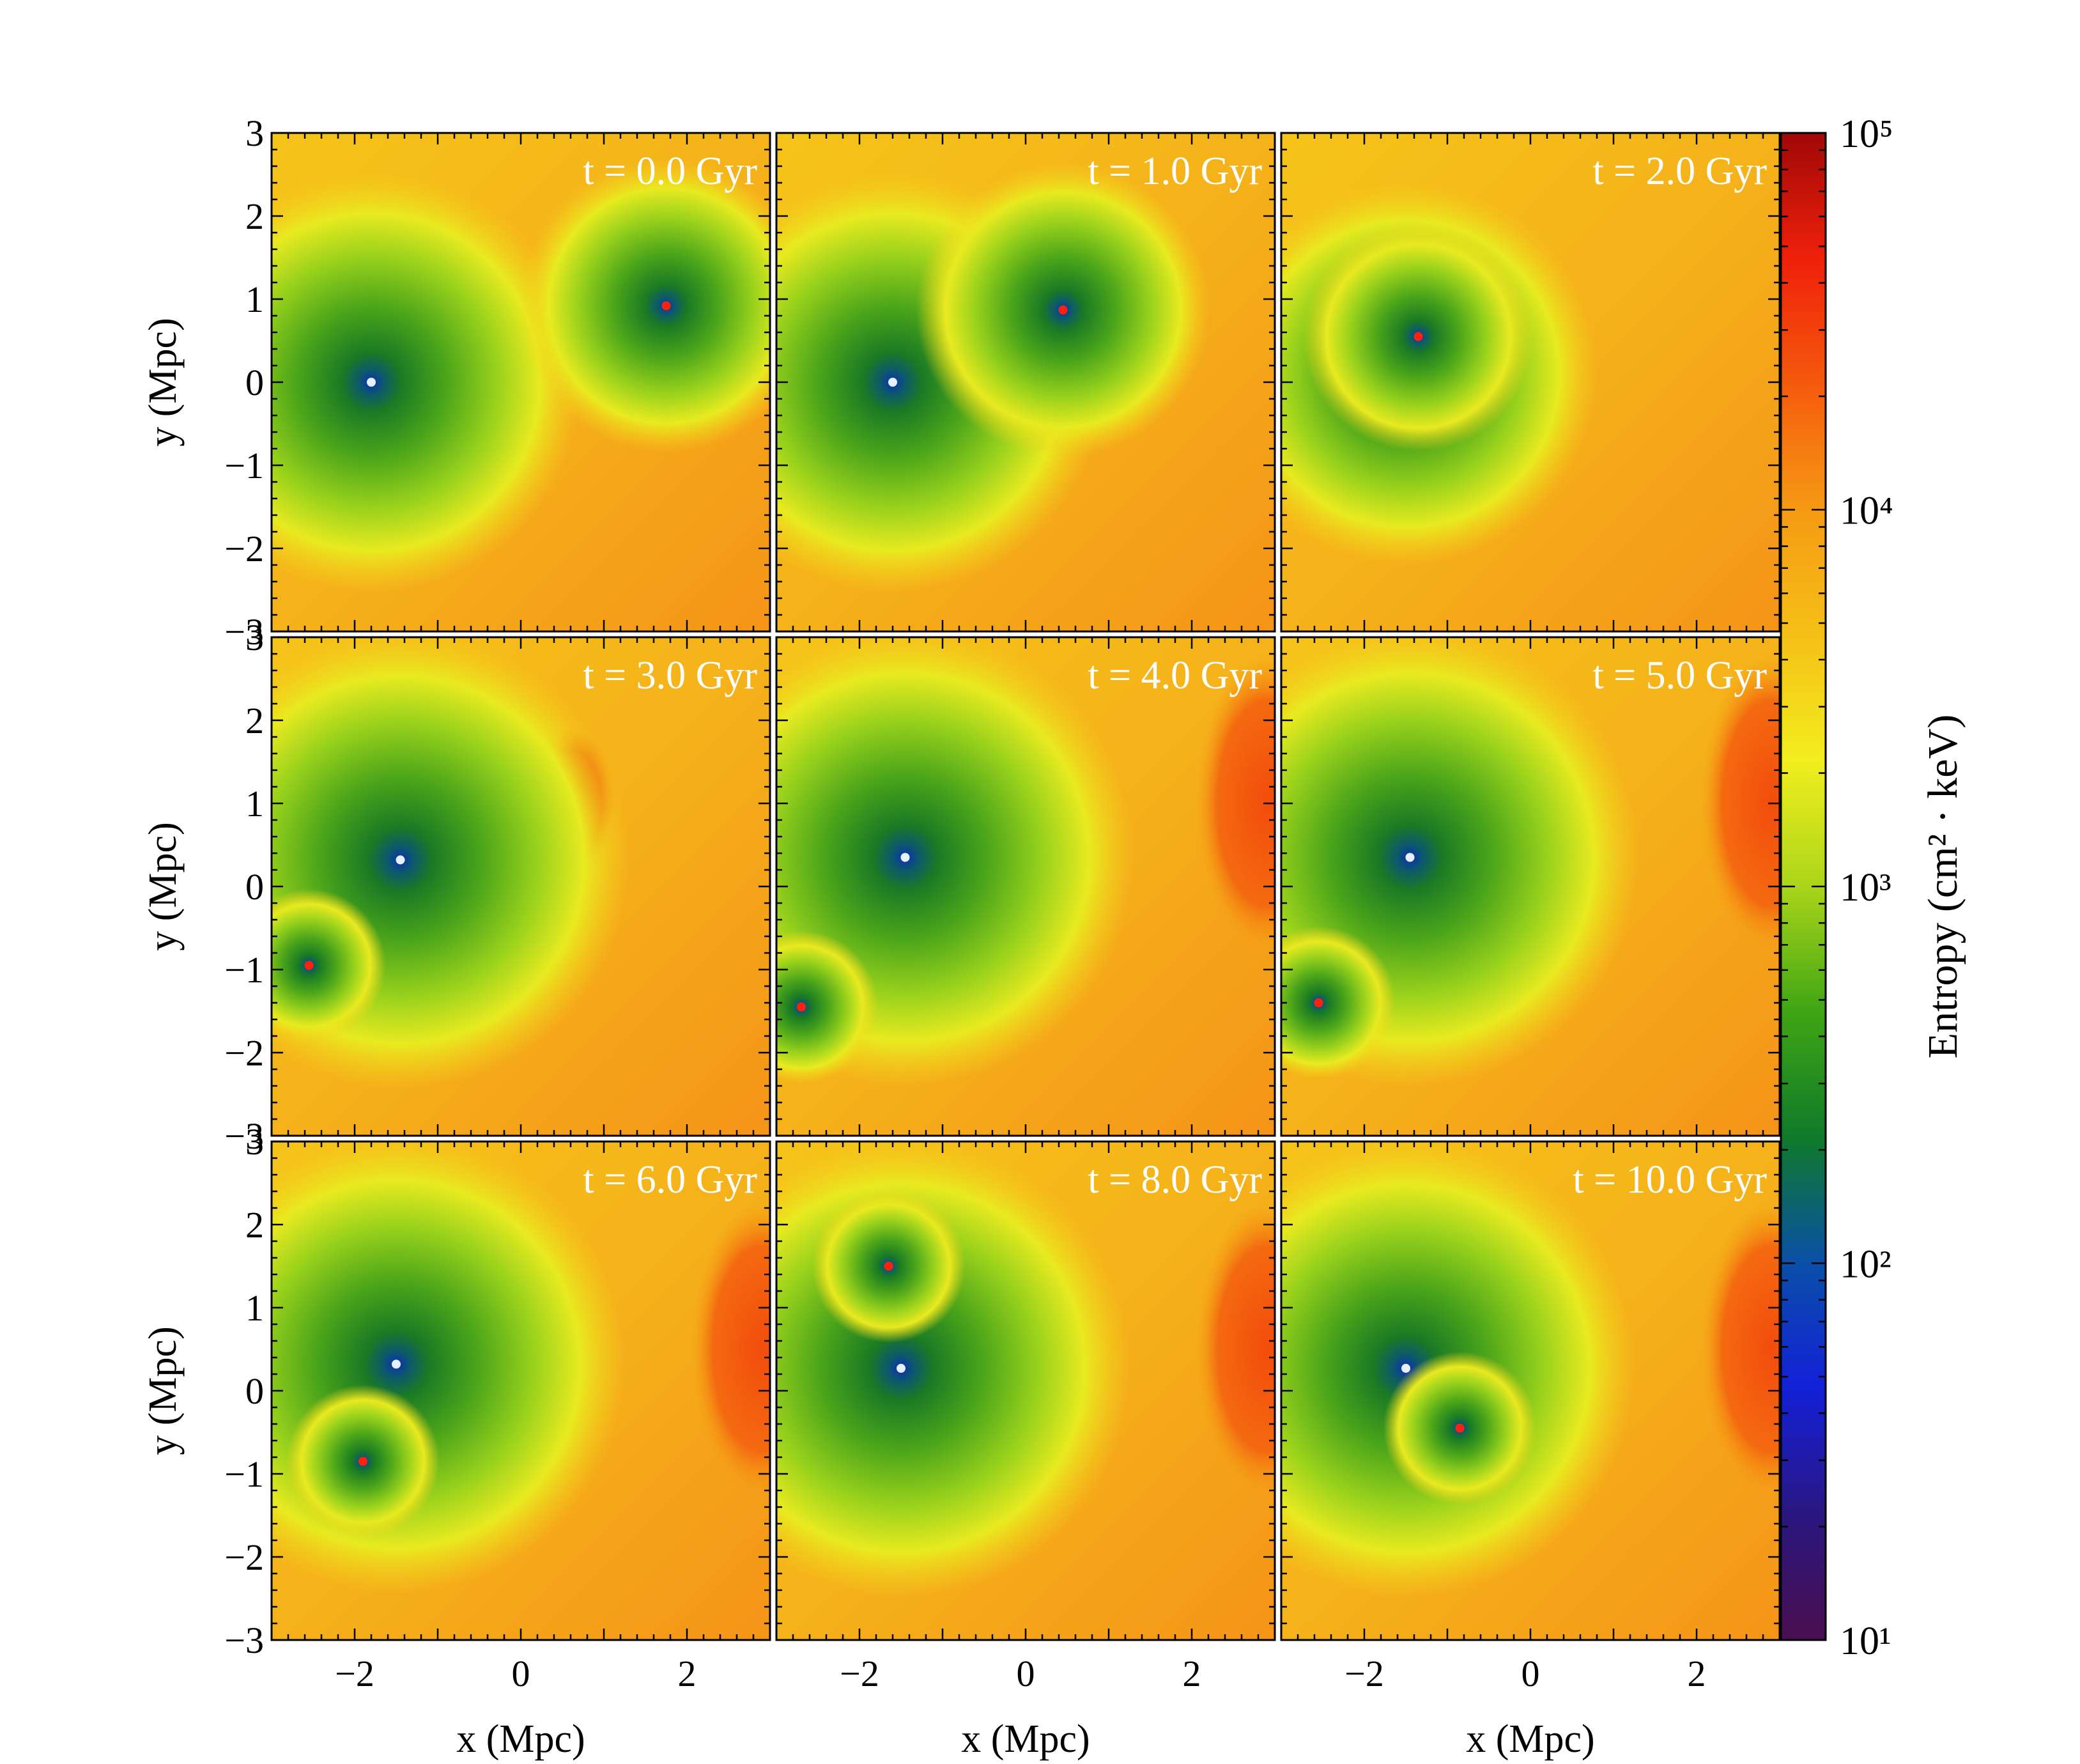  What do you see at coordinates (1865, 887) in the screenshot?
I see `colorbar-tick-label: 10³` at bounding box center [1865, 887].